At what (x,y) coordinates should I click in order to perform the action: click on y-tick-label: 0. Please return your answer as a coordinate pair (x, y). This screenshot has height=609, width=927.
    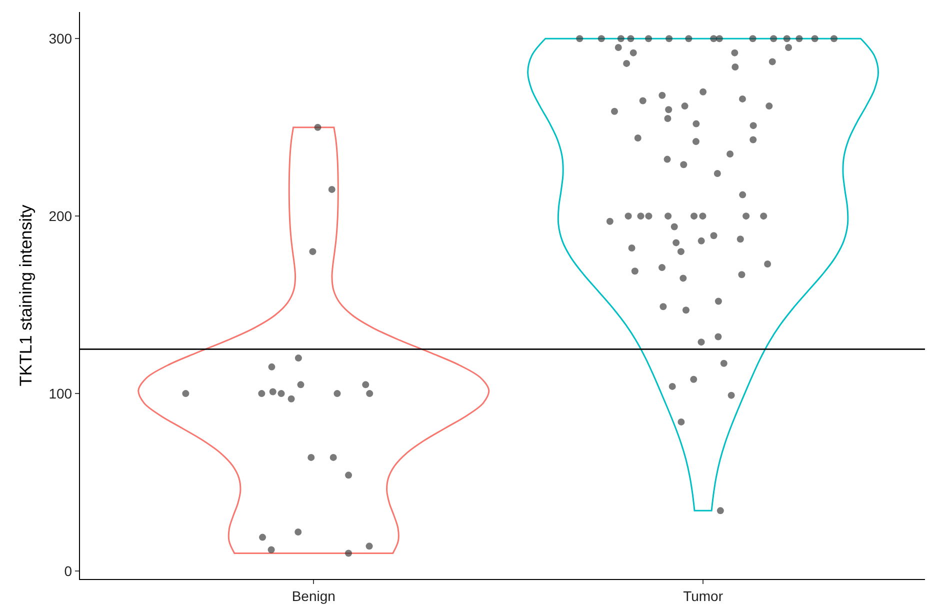
    Looking at the image, I should click on (68, 570).